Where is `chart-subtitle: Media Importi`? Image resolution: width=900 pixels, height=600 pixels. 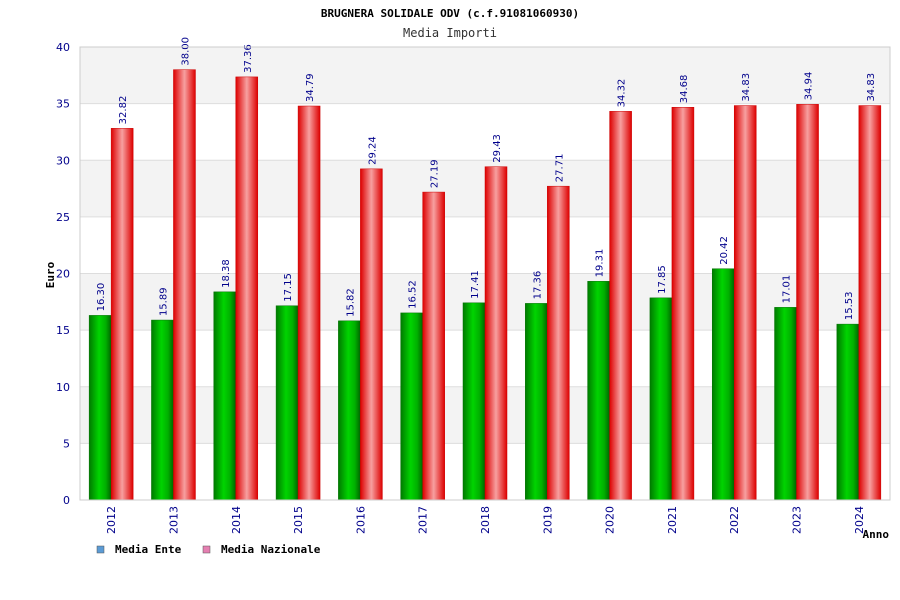 chart-subtitle: Media Importi is located at coordinates (450, 33).